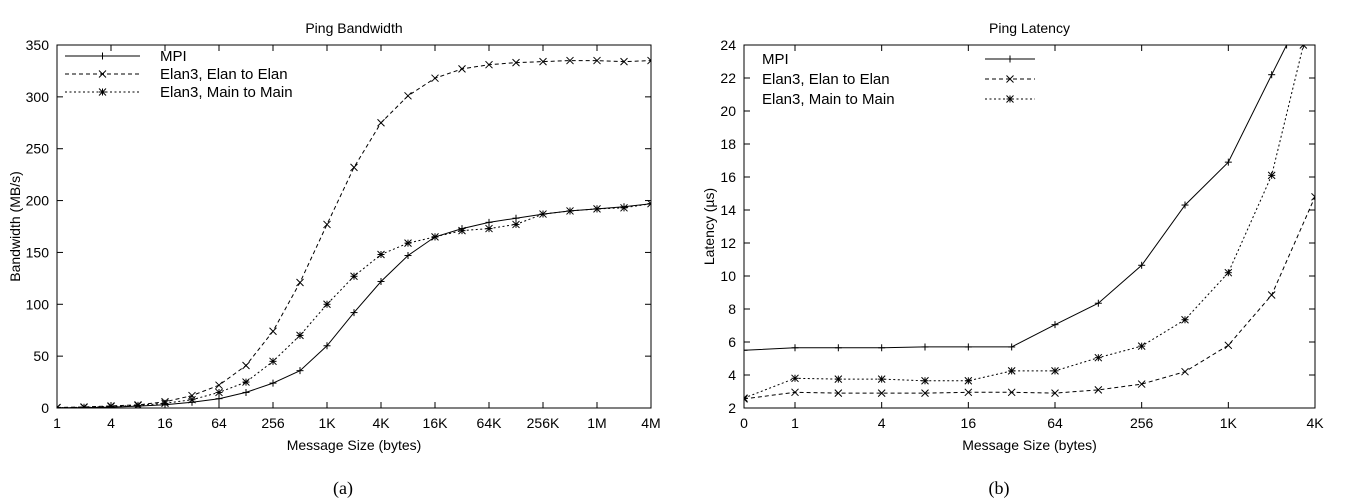 The image size is (1348, 504). Describe the element at coordinates (173, 56) in the screenshot. I see `legend-label: MPI` at that location.